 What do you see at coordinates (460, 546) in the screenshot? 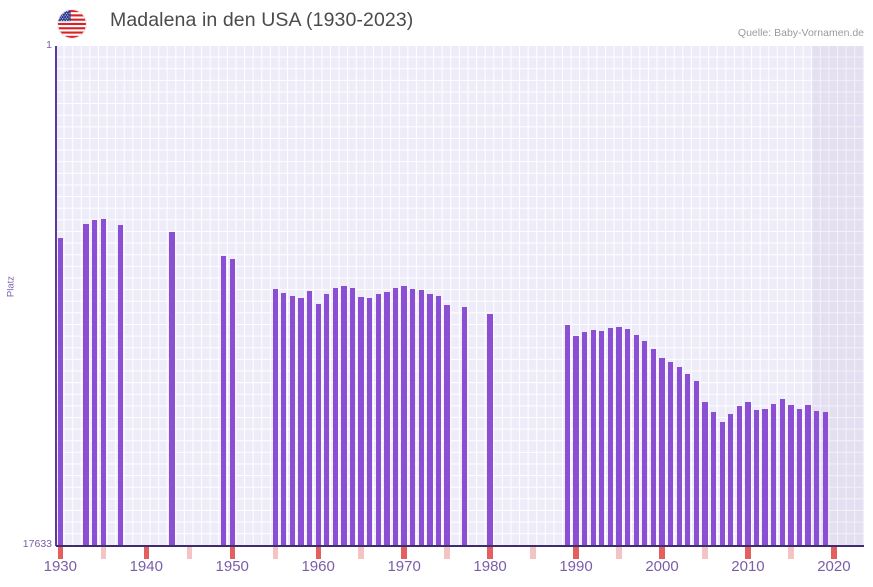
I see `x-axis-line` at bounding box center [460, 546].